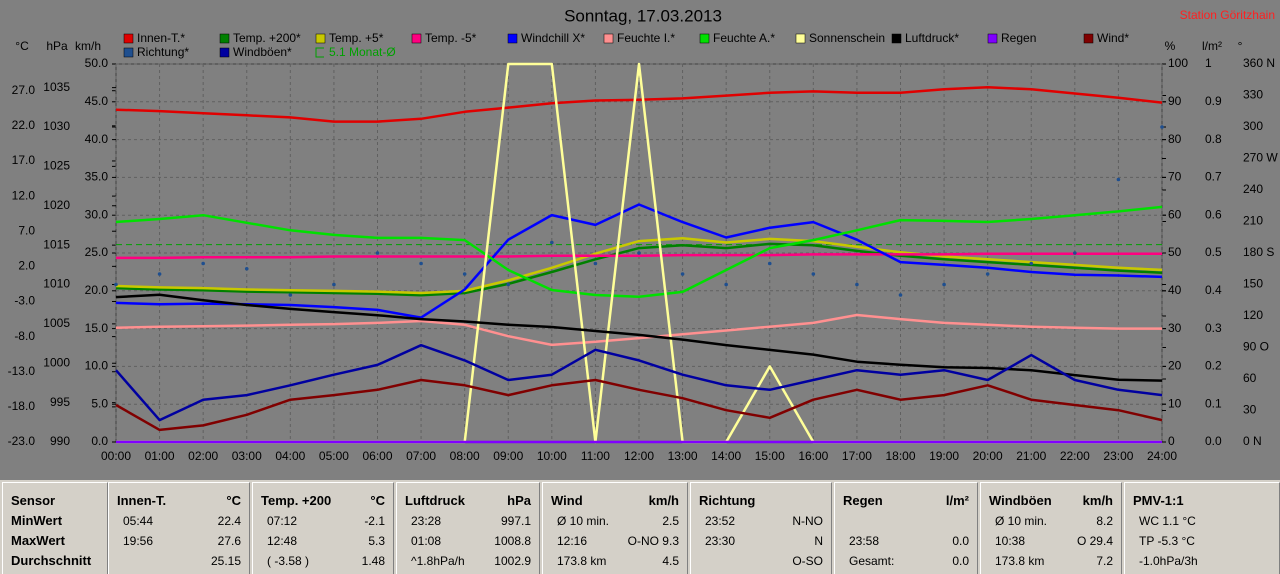 The height and width of the screenshot is (574, 1280). Describe the element at coordinates (515, 521) in the screenshot. I see `stat-value: 997.1` at that location.